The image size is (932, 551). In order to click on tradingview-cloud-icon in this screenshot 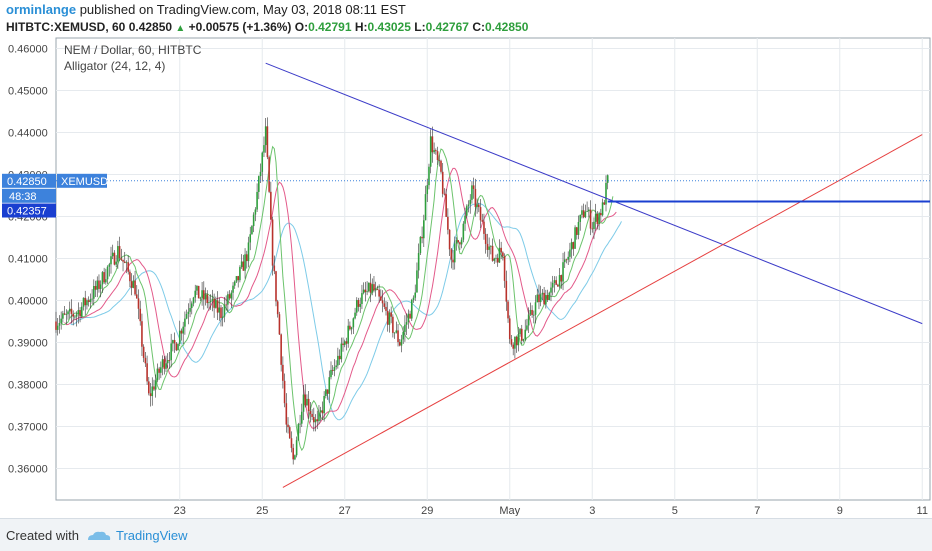, I will do `click(99, 535)`.